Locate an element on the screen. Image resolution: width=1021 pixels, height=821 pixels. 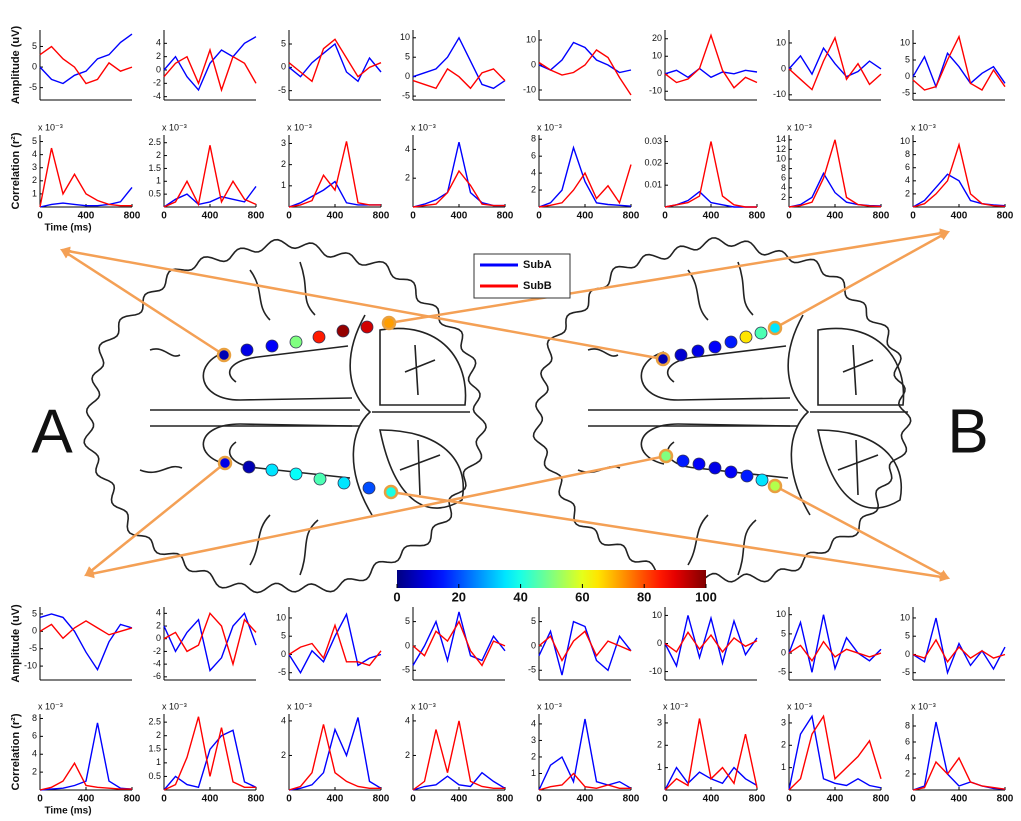
y-tick-label: -10 is located at coordinates (655, 671).